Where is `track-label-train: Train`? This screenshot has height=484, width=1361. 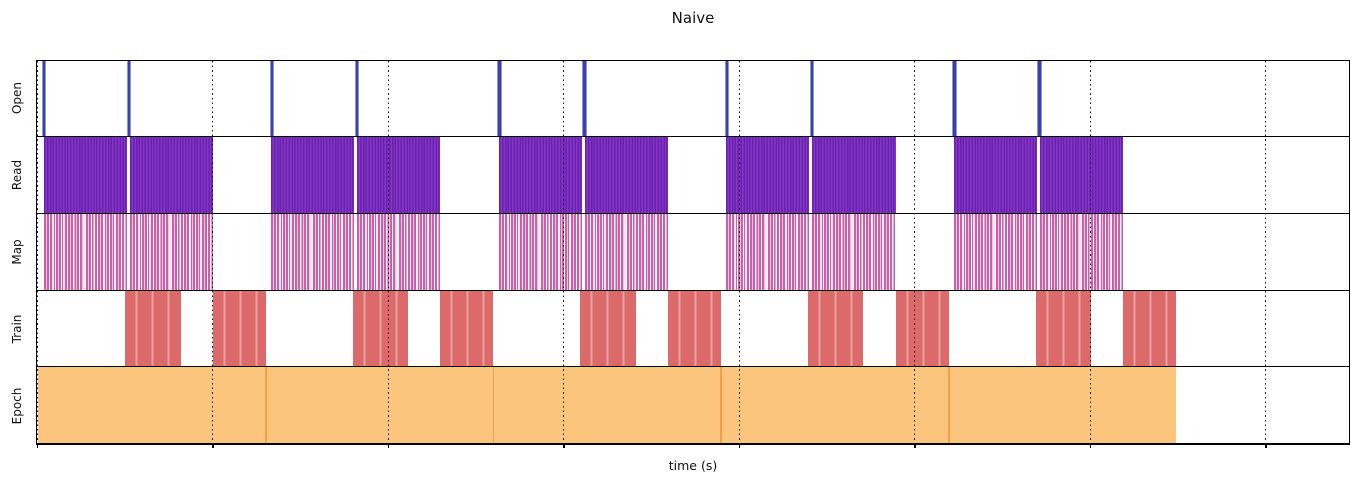
track-label-train: Train is located at coordinates (17, 329).